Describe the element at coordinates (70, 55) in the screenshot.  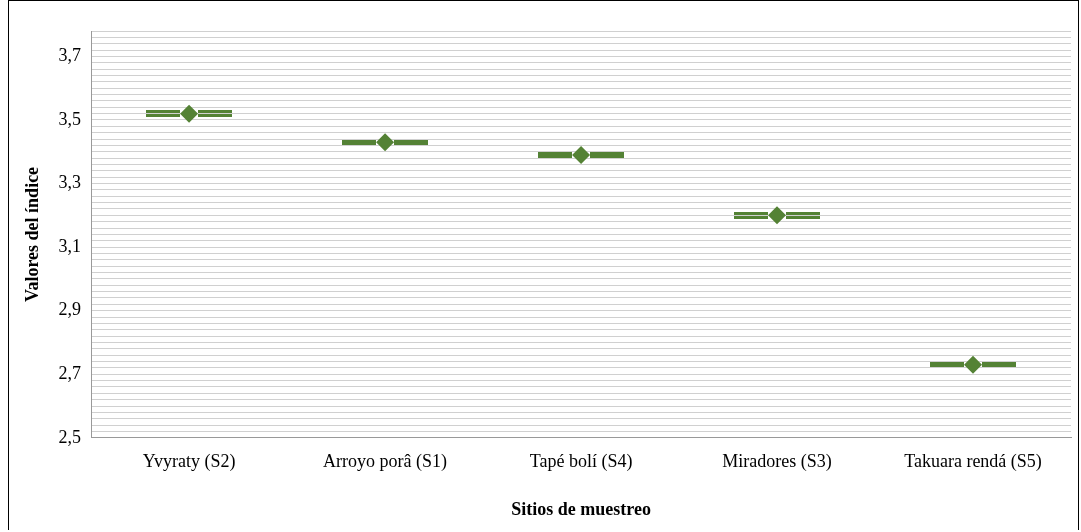
I see `y-tick-label: 3,7` at that location.